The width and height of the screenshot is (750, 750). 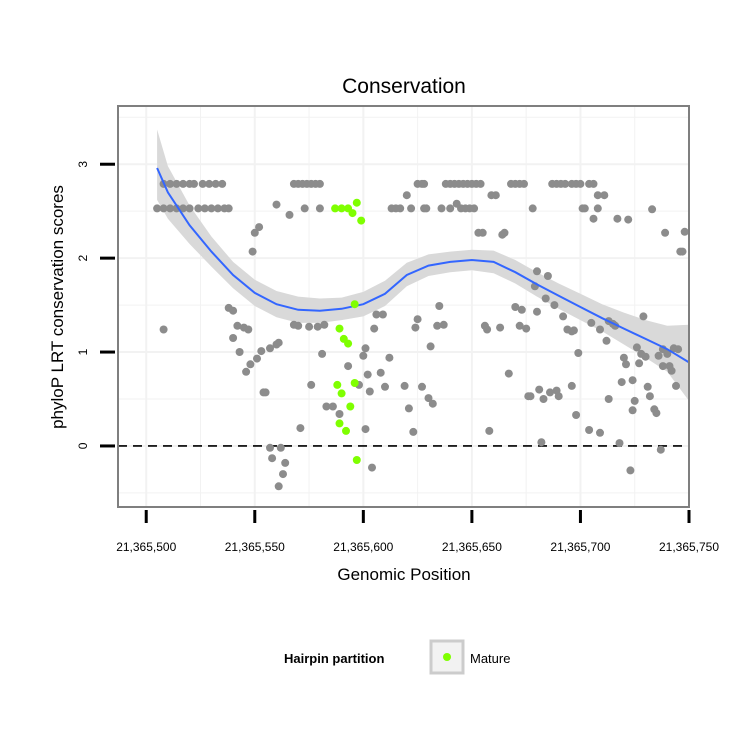 I want to click on data-points-mature, so click(x=348, y=331).